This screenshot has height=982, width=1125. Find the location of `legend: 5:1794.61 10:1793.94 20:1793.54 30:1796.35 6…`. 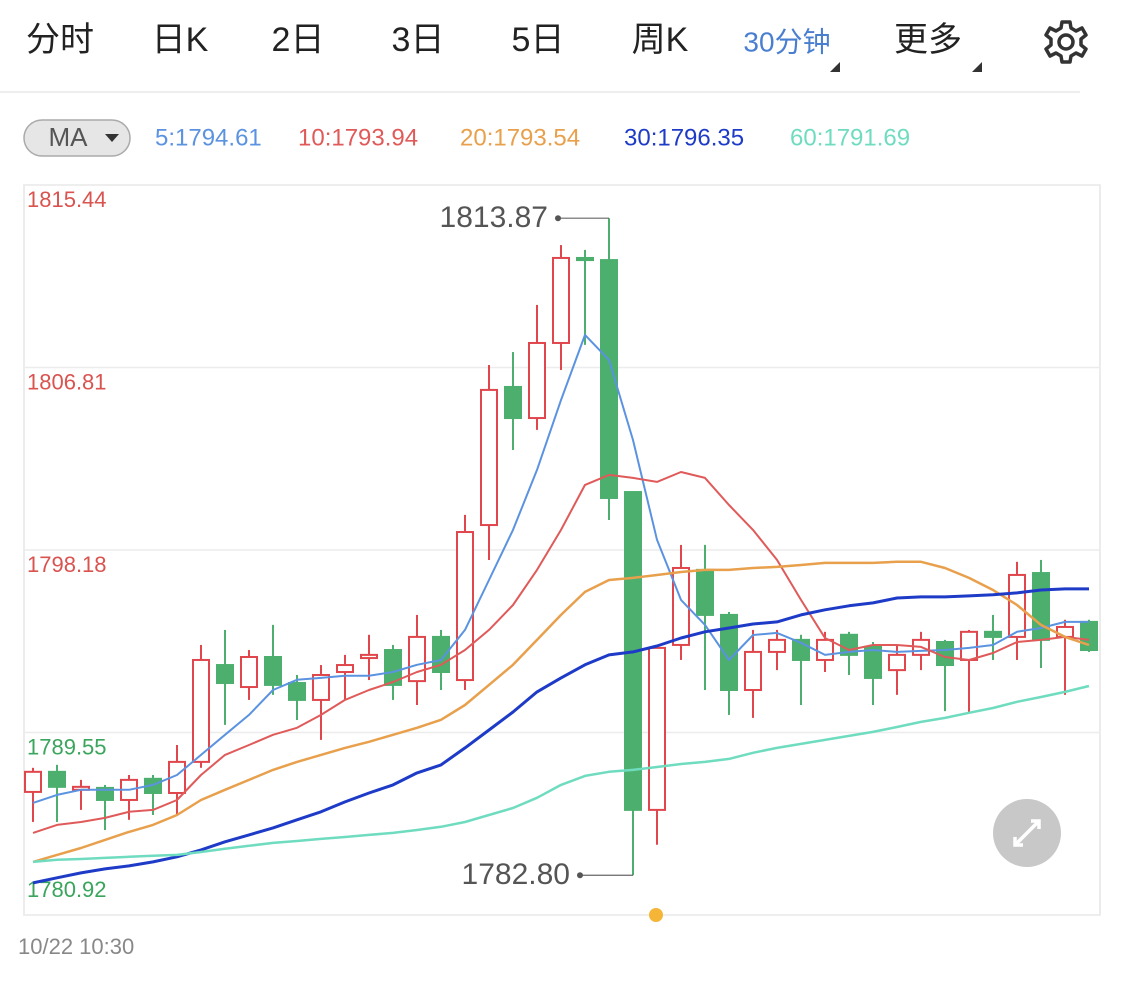

legend: 5:1794.61 10:1793.94 20:1793.54 30:1796.35 6… is located at coordinates (532, 137).